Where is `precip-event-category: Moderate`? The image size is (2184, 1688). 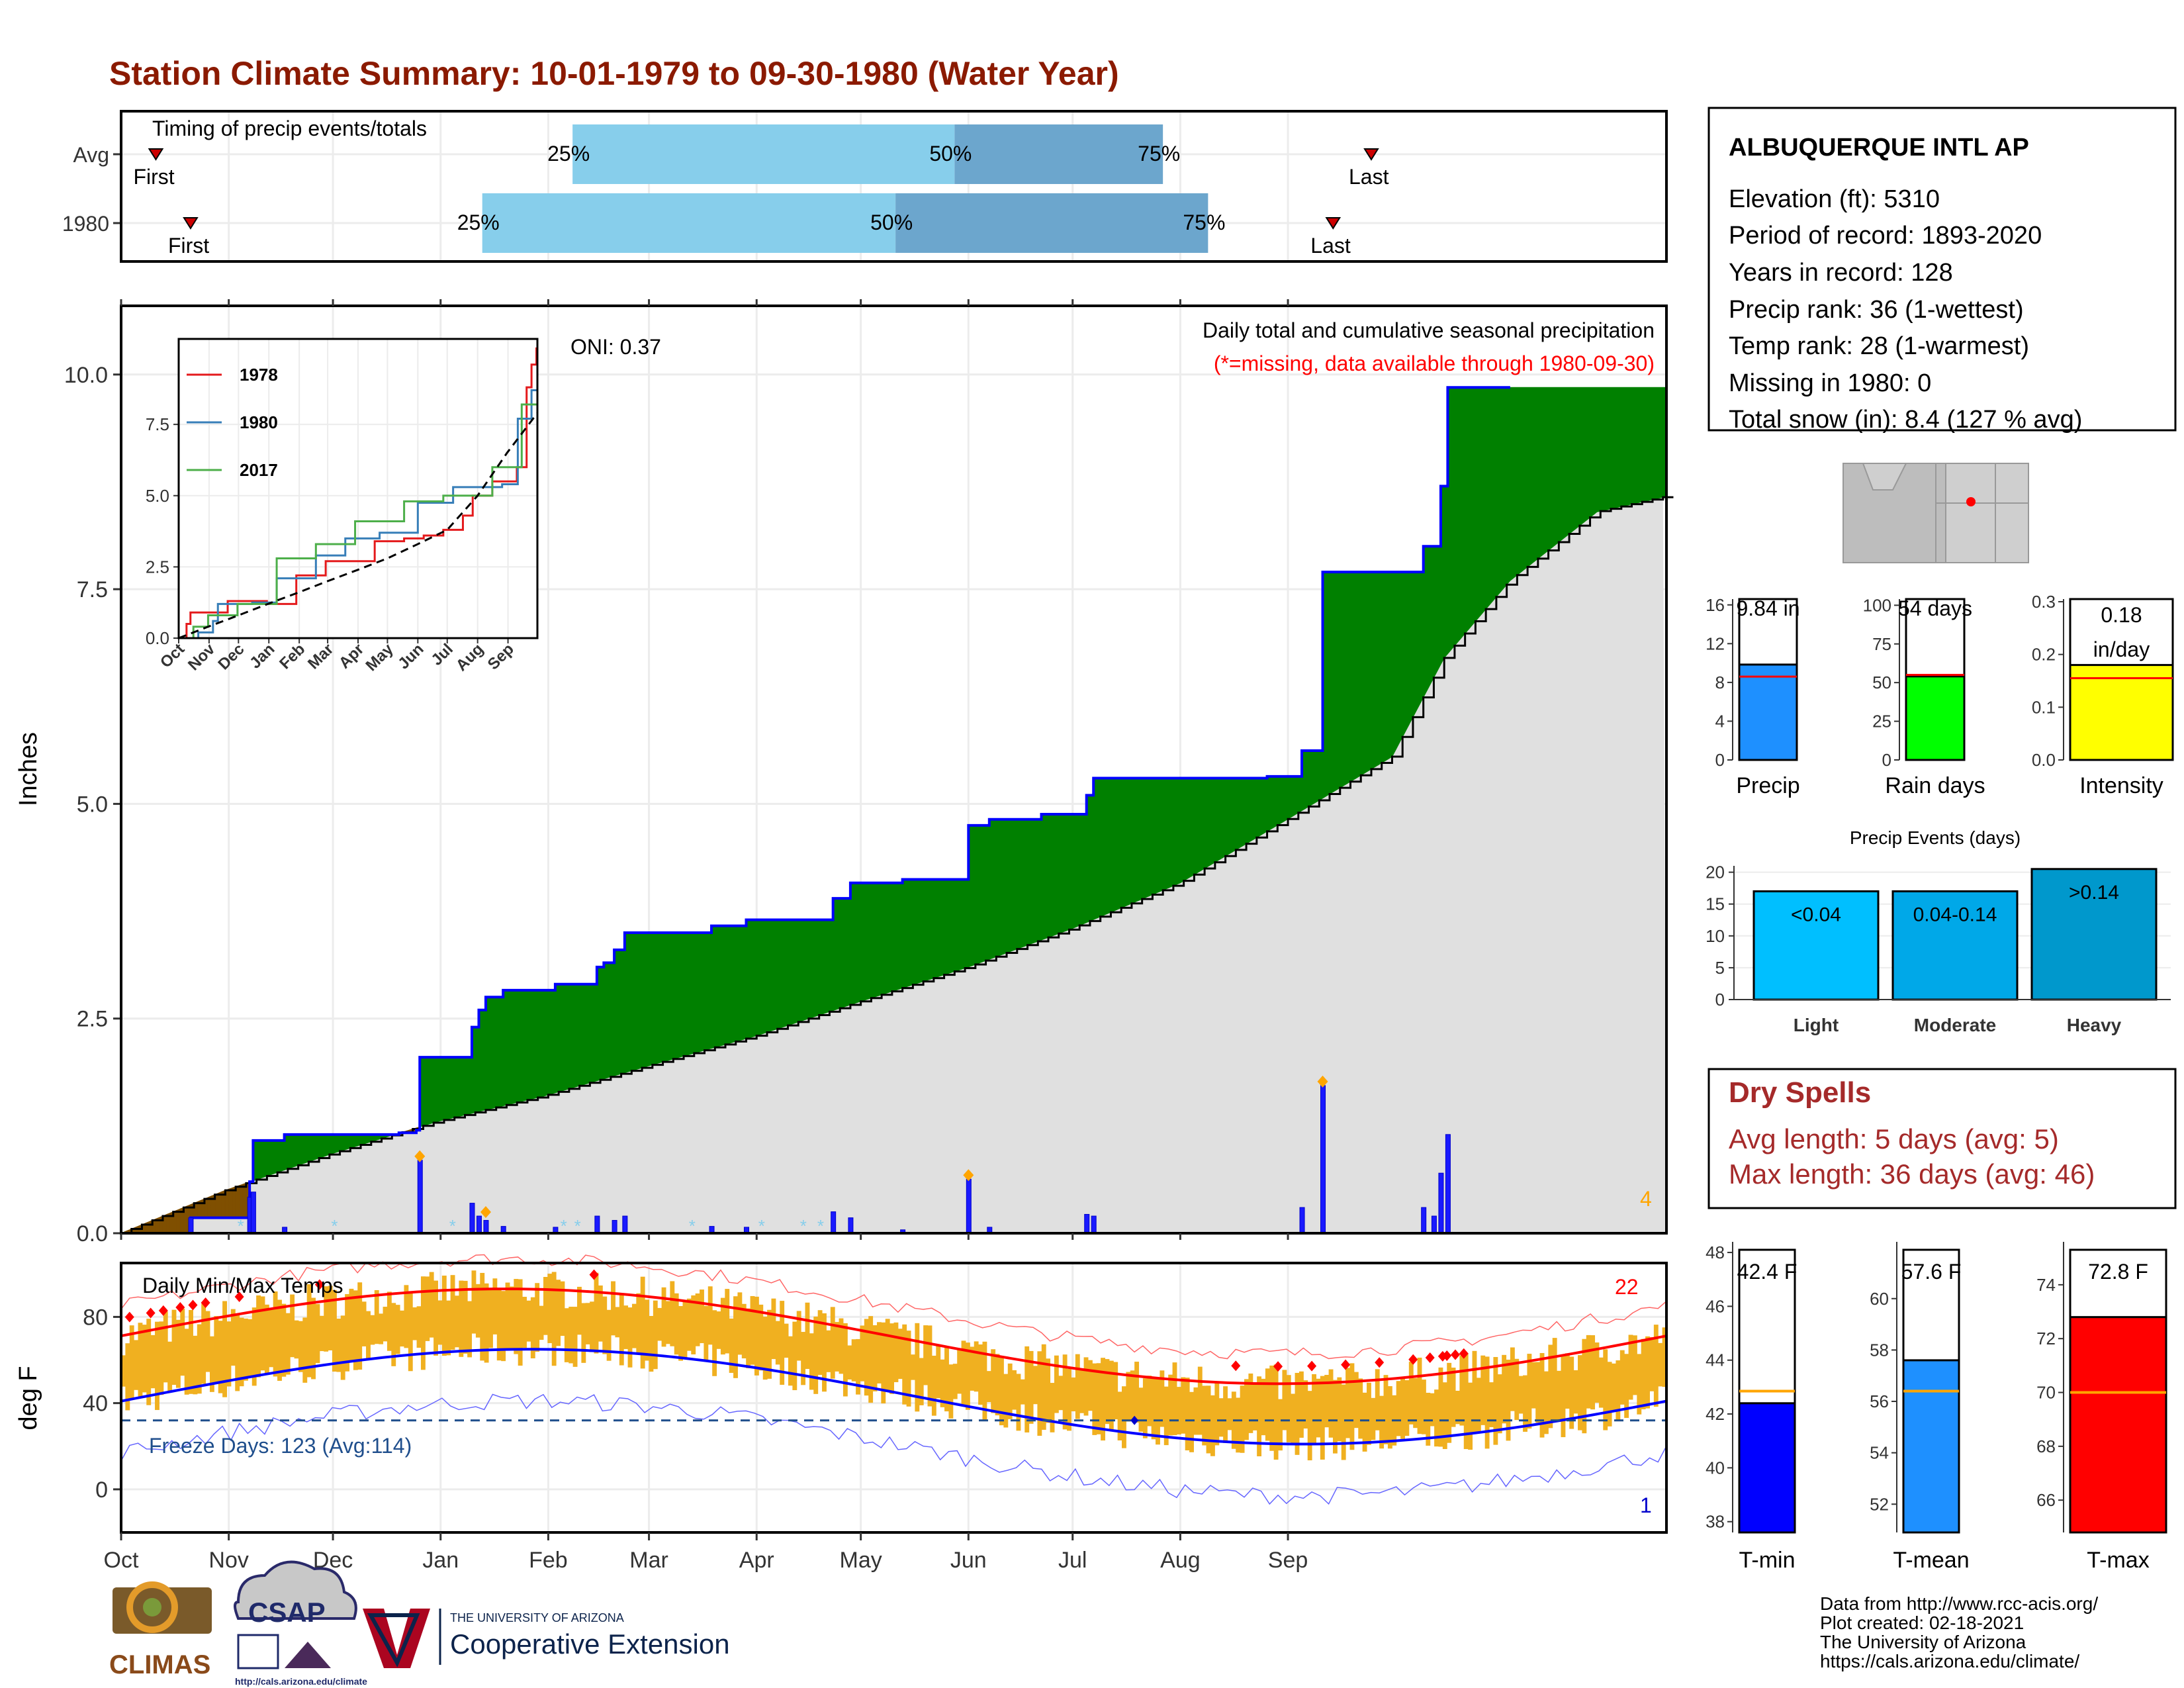 precip-event-category: Moderate is located at coordinates (1955, 1025).